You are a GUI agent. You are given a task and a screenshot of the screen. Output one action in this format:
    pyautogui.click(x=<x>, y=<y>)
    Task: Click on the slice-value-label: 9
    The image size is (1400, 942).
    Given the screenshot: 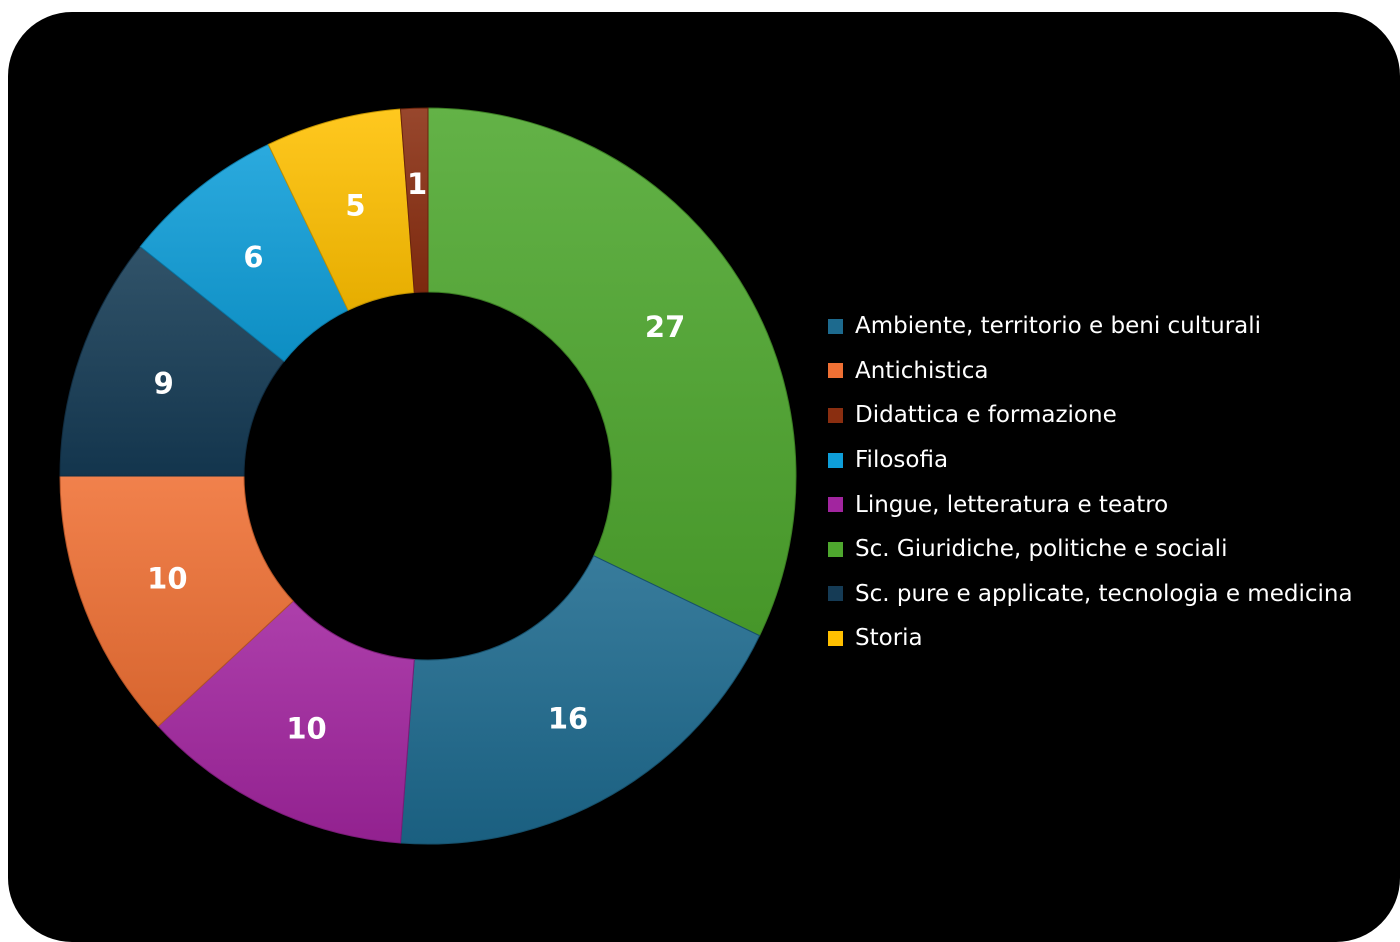 What is the action you would take?
    pyautogui.click(x=164, y=384)
    